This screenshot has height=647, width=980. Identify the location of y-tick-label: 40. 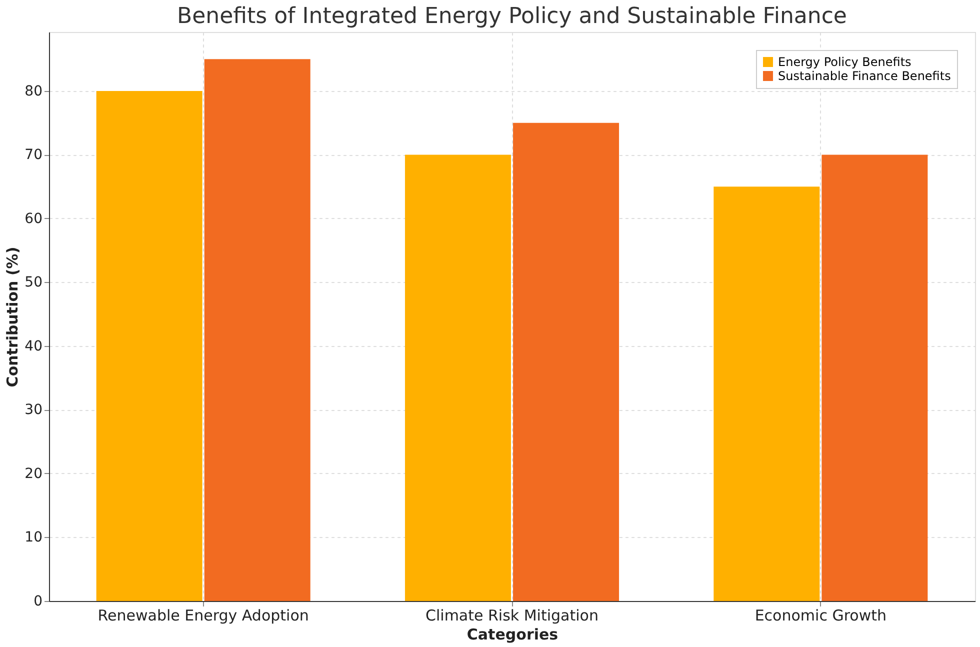
(33, 346).